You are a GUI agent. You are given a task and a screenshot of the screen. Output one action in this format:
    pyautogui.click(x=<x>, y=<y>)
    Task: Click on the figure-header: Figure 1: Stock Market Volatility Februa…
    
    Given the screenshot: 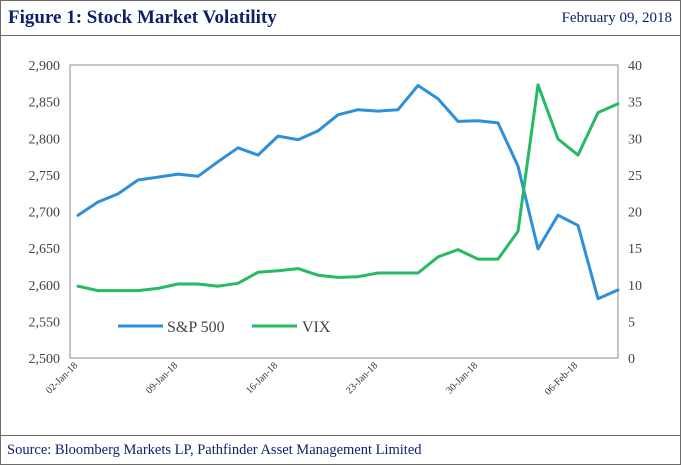 What is the action you would take?
    pyautogui.click(x=340, y=18)
    